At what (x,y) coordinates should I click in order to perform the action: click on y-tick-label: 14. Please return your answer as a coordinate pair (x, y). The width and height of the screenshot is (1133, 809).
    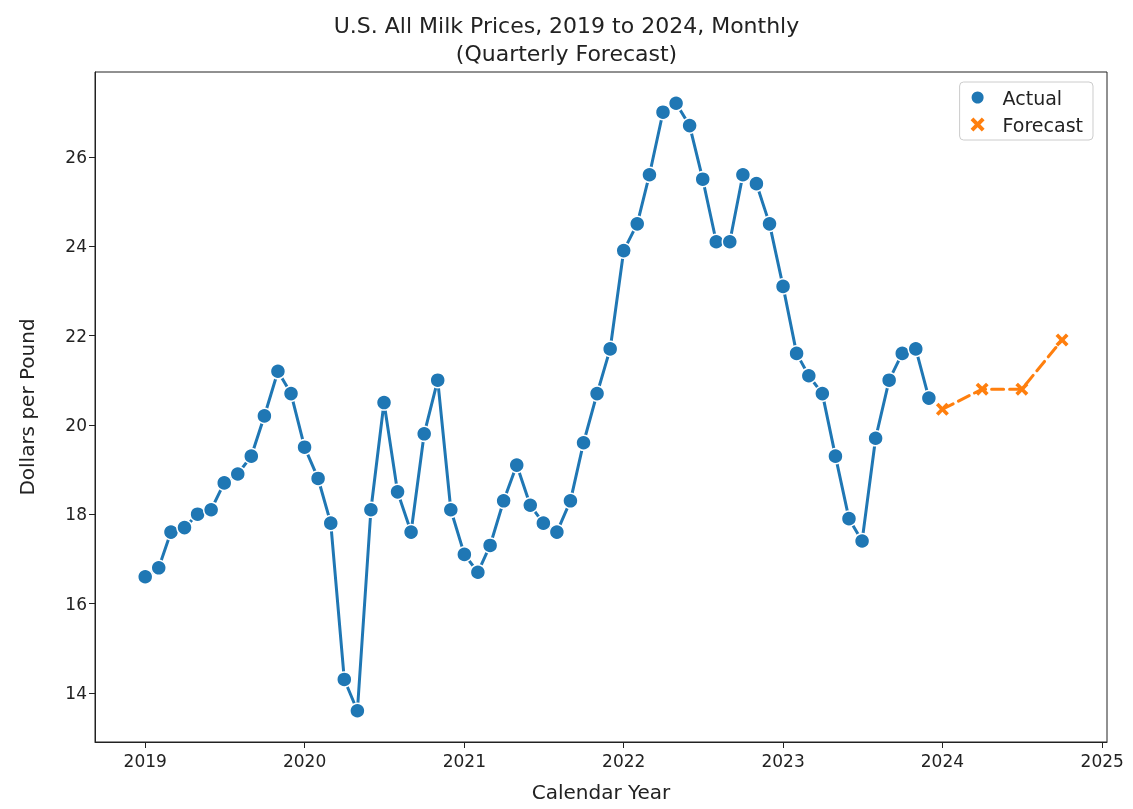
    Looking at the image, I should click on (76, 692).